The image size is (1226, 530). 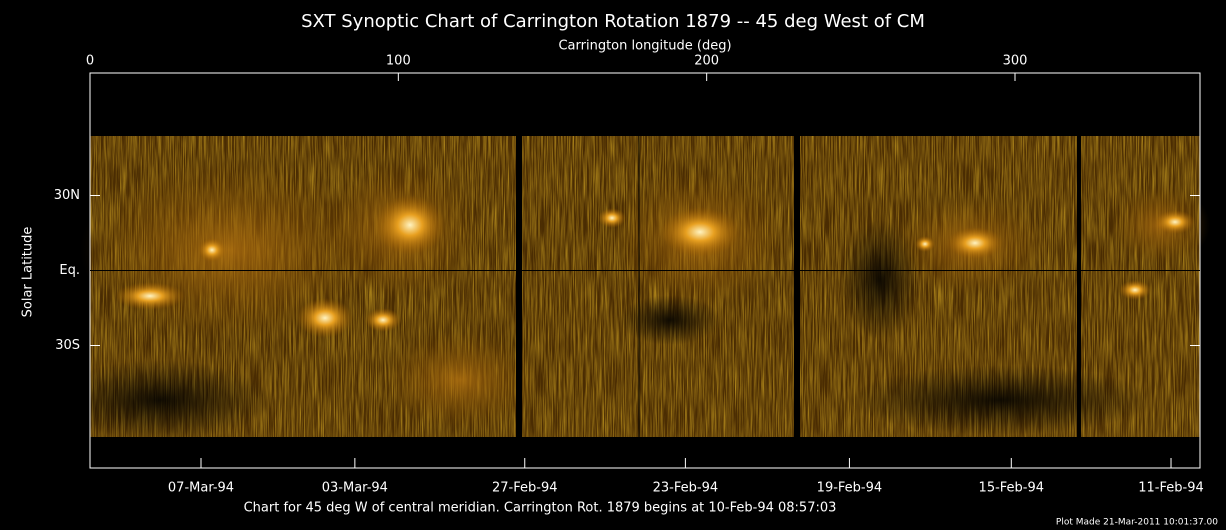 What do you see at coordinates (685, 488) in the screenshot?
I see `date-tick-label: 23-Feb-94` at bounding box center [685, 488].